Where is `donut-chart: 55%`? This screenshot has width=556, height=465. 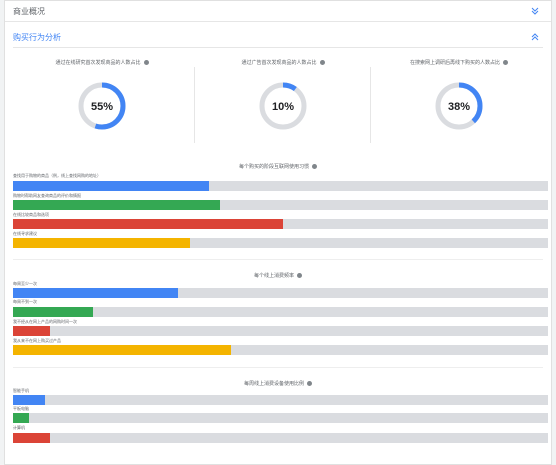
donut-chart: 55% is located at coordinates (102, 106).